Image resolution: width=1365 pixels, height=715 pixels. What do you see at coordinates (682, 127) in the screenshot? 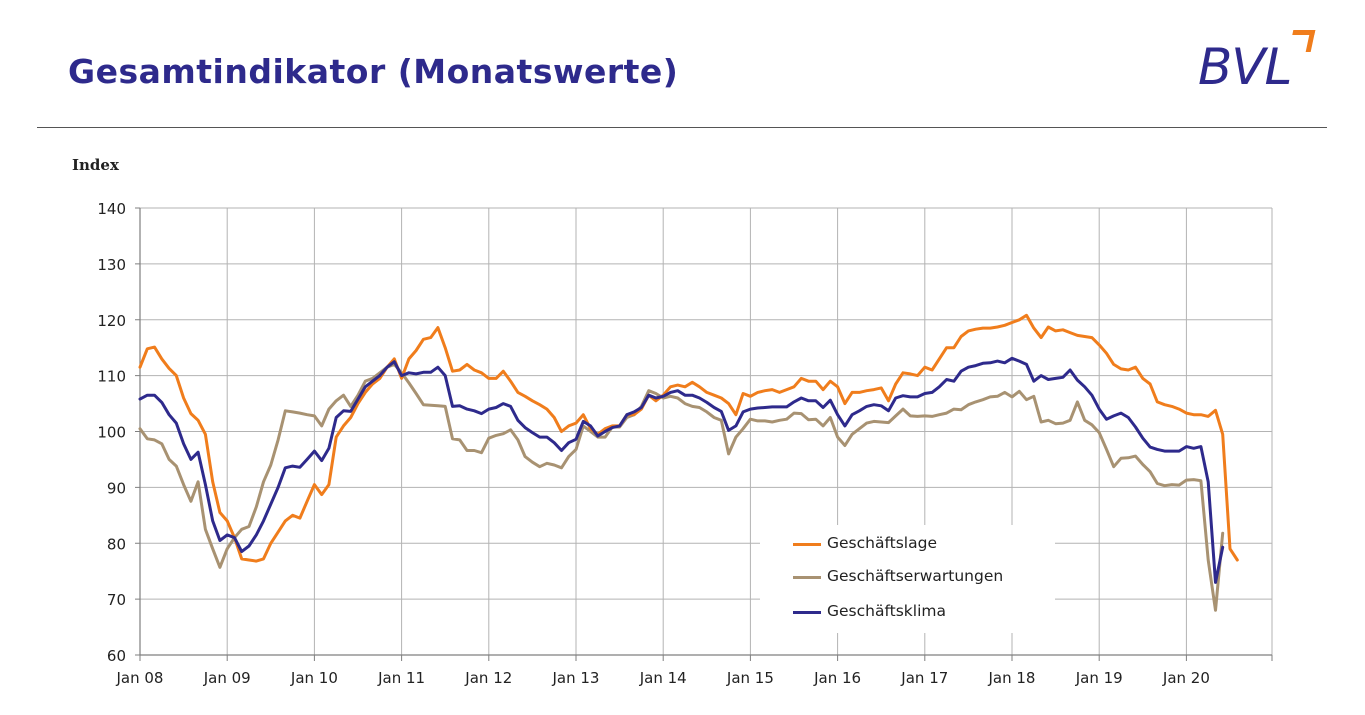
I see `header-divider` at bounding box center [682, 127].